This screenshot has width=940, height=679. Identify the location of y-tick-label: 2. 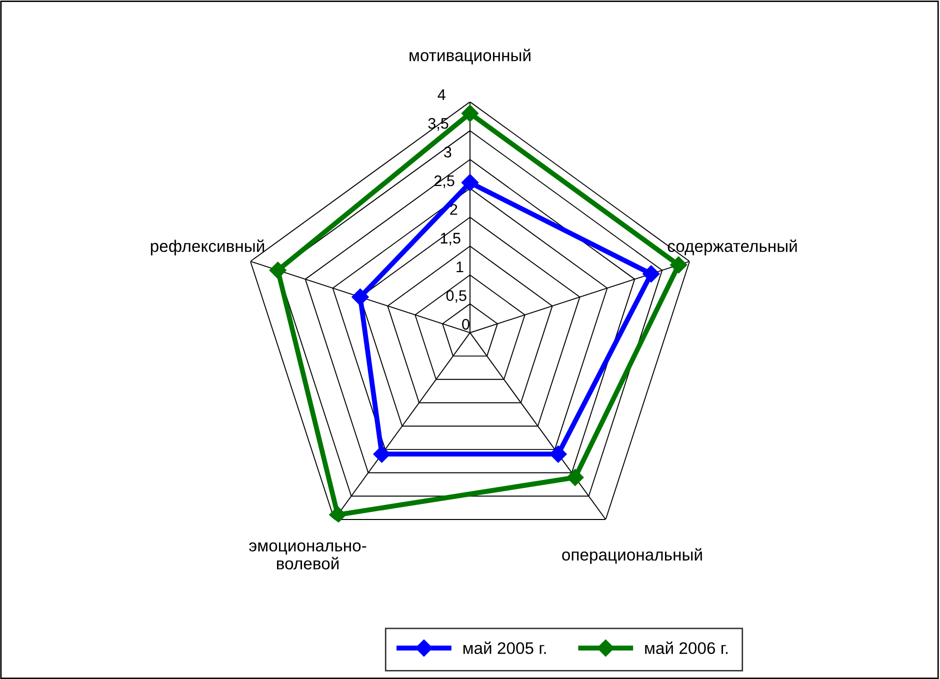
(454, 209).